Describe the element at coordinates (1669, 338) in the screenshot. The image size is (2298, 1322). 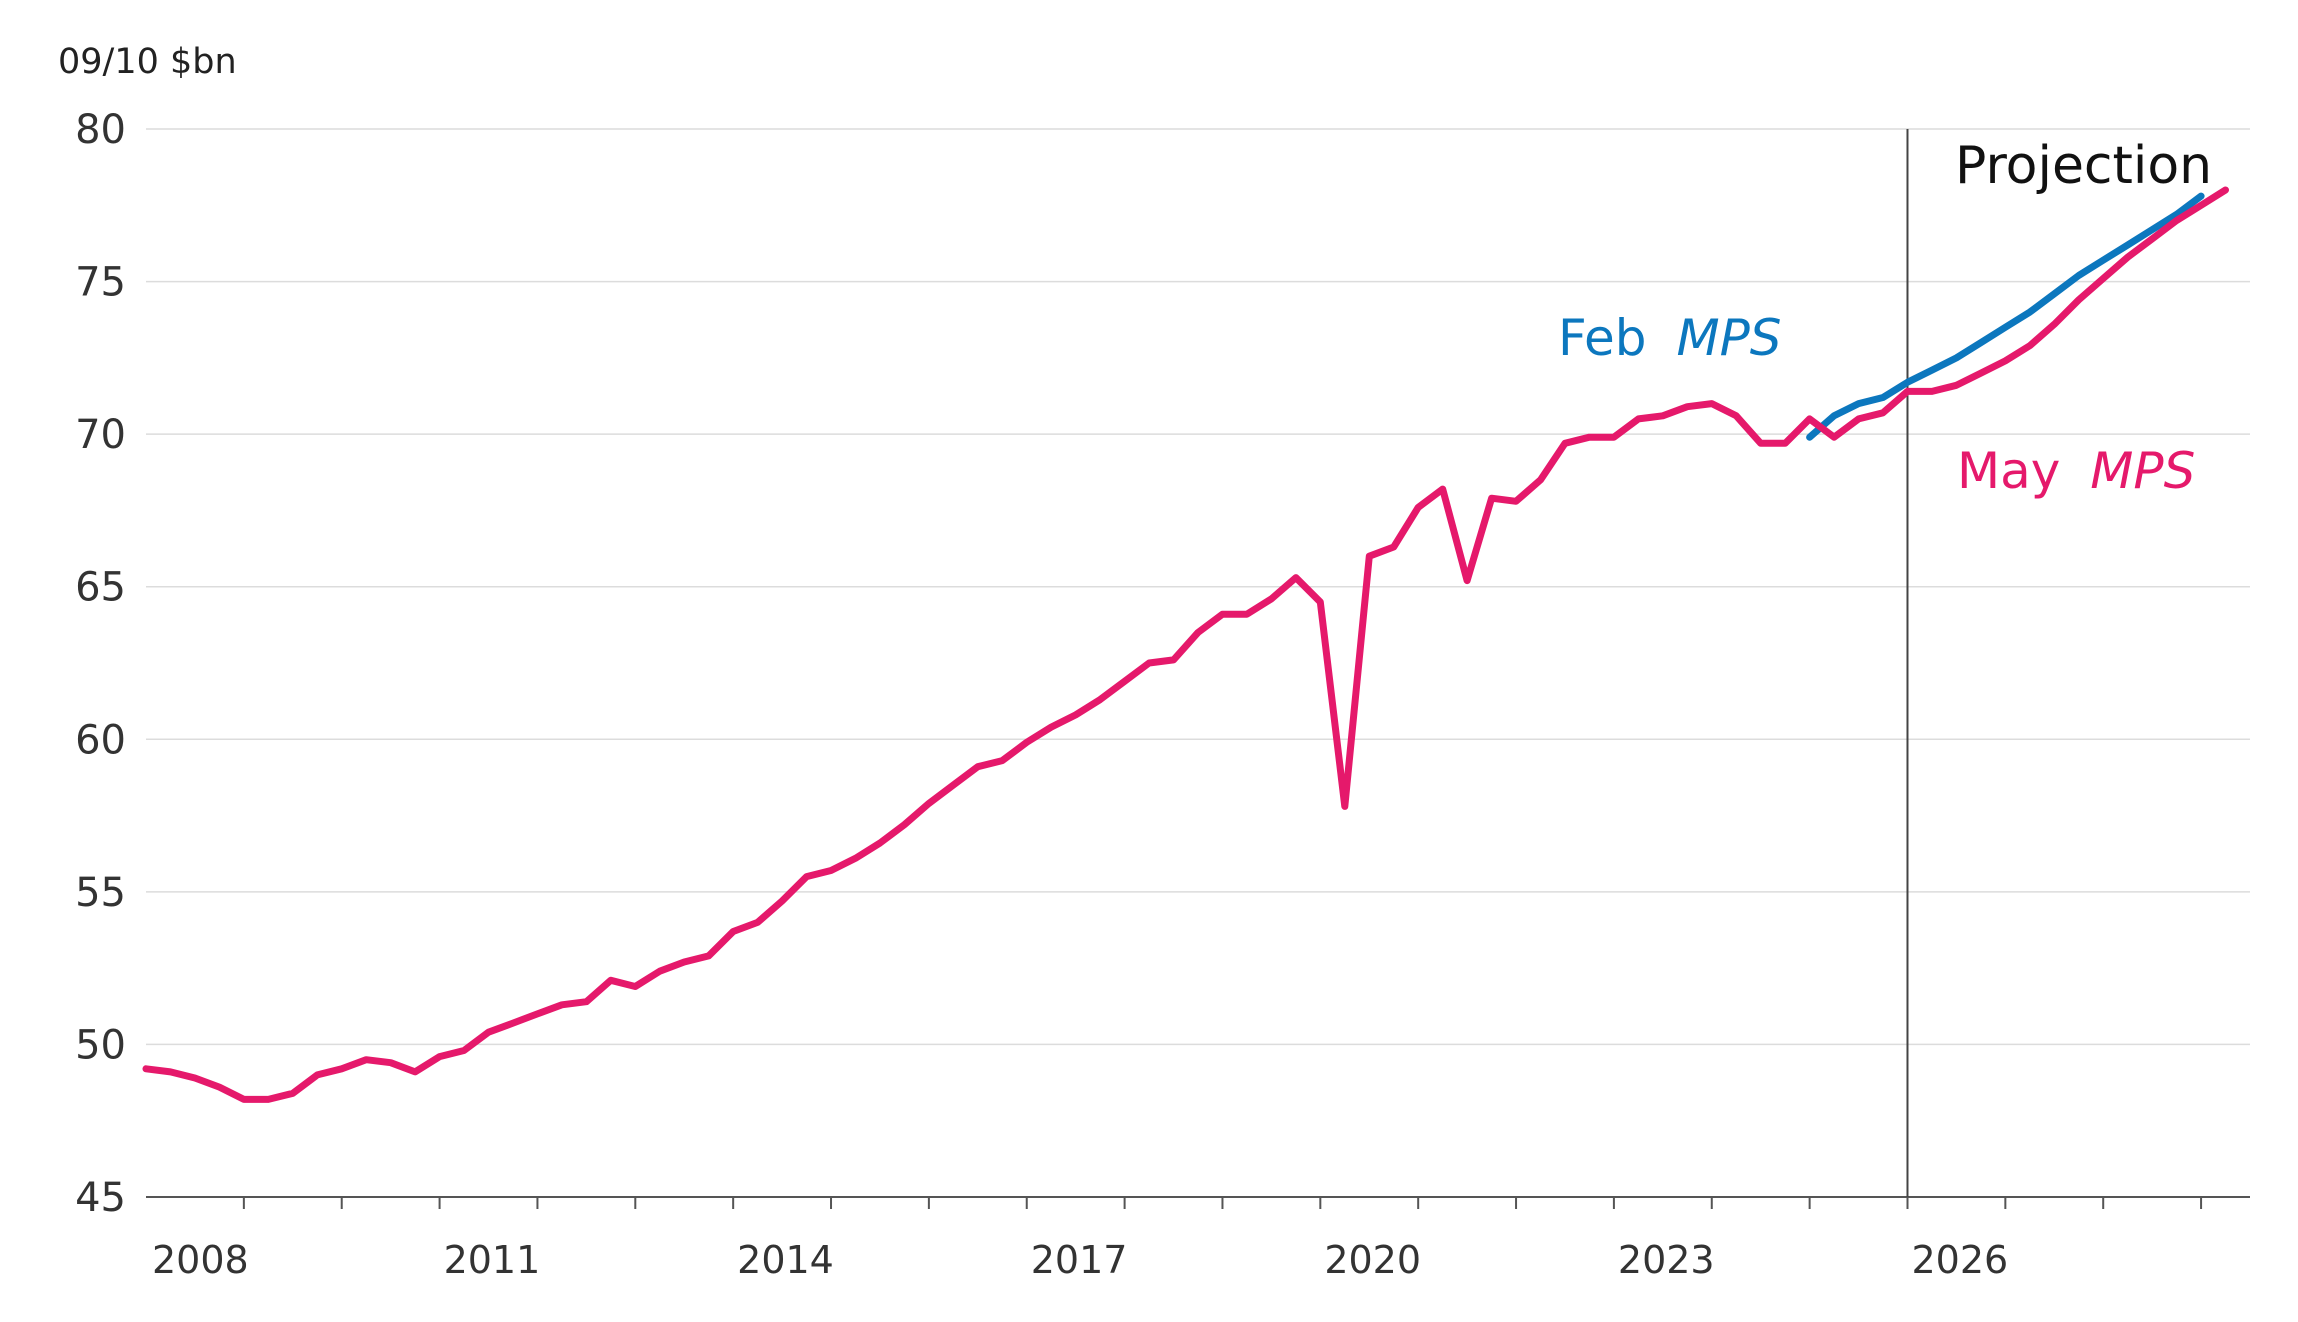
I see `feb-series-label: Feb MPS` at that location.